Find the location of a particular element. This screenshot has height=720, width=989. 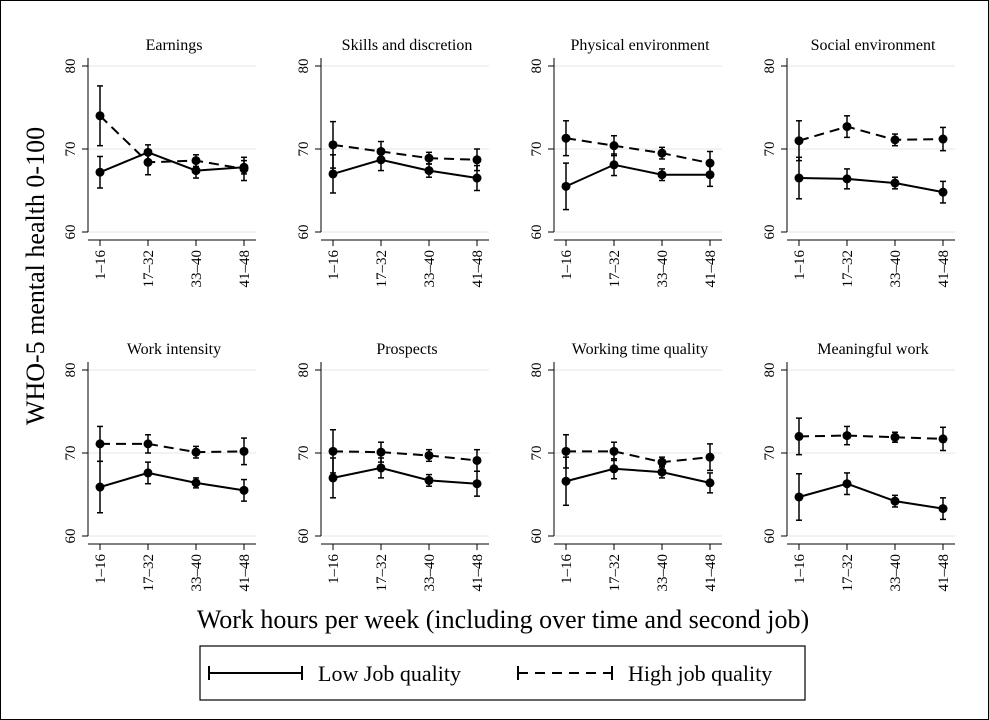

panel-title: Physical environment is located at coordinates (640, 45).